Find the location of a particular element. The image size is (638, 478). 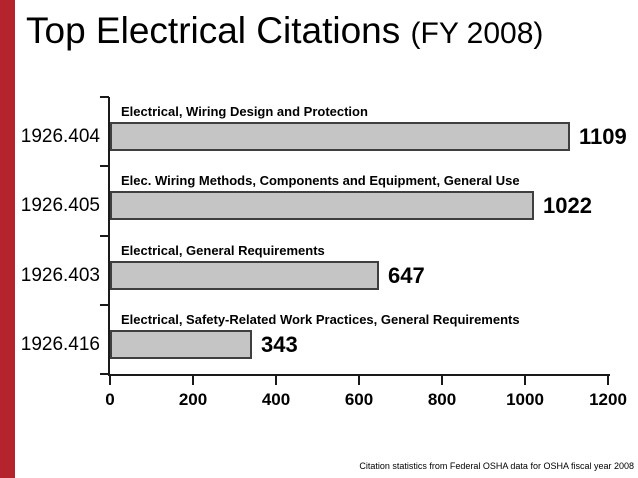

x-axis-tick-label: 200 is located at coordinates (193, 399).